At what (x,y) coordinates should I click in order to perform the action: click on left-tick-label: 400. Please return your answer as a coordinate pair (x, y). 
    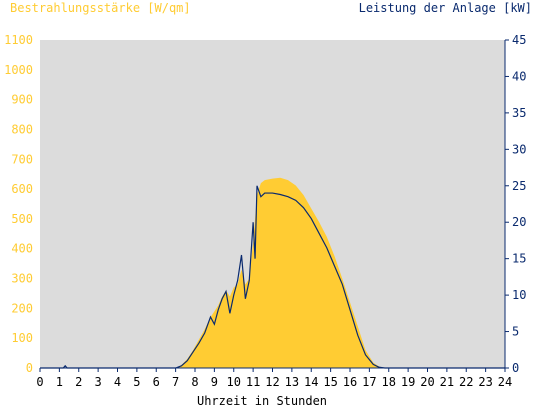
    Looking at the image, I should click on (22, 249).